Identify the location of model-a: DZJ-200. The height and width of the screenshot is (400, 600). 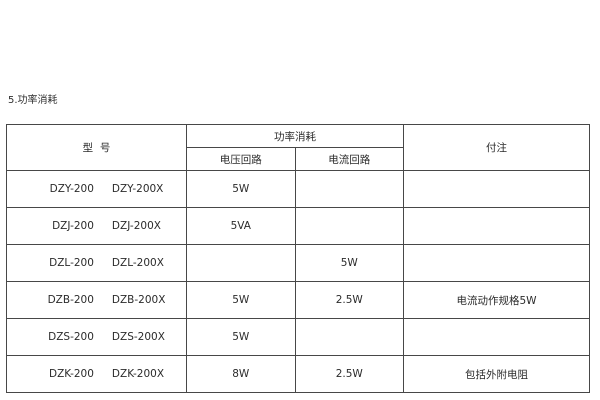
(73, 226).